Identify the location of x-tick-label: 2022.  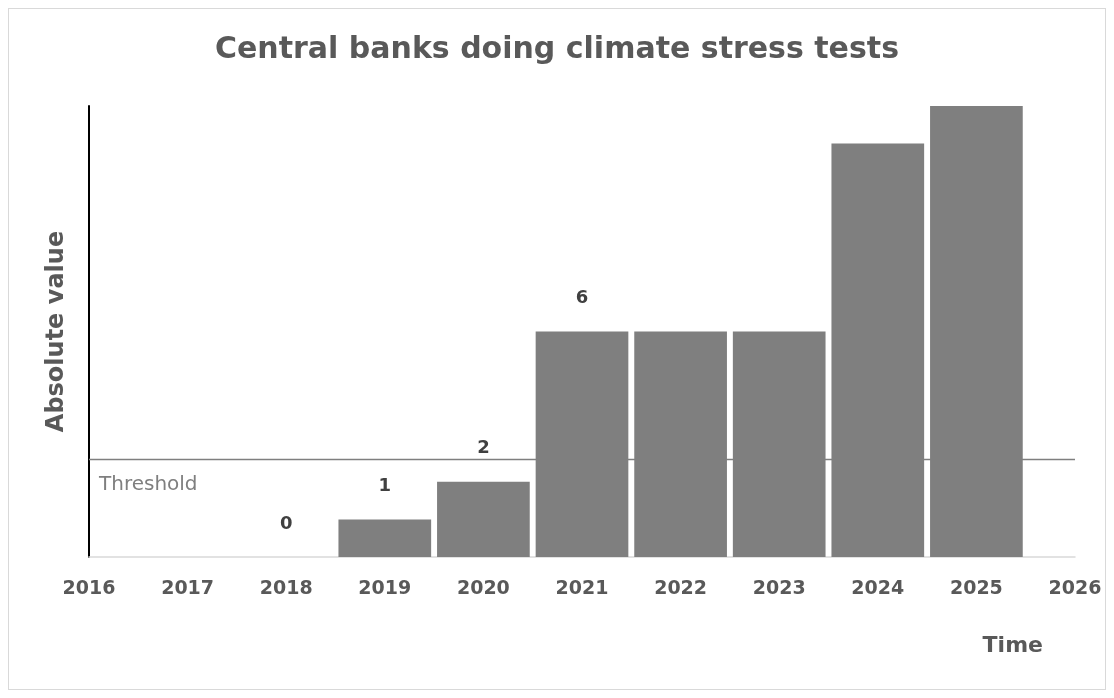
(681, 586).